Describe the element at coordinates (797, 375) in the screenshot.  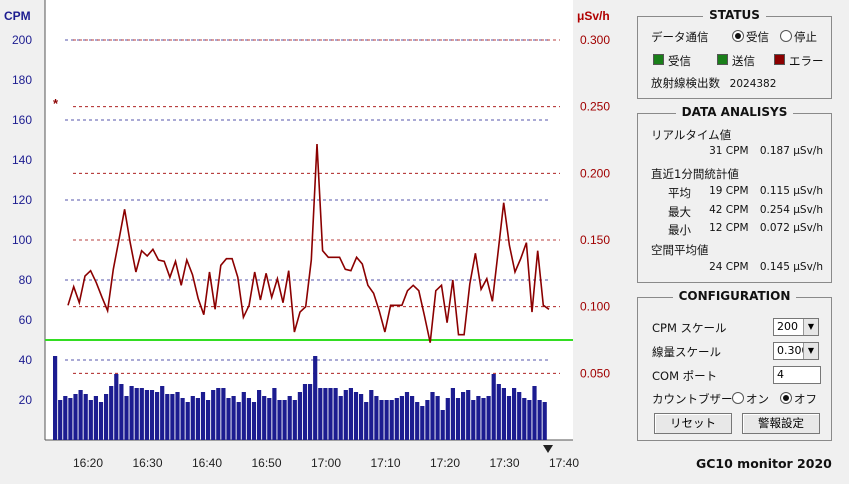
I see `com-port-input: 4` at that location.